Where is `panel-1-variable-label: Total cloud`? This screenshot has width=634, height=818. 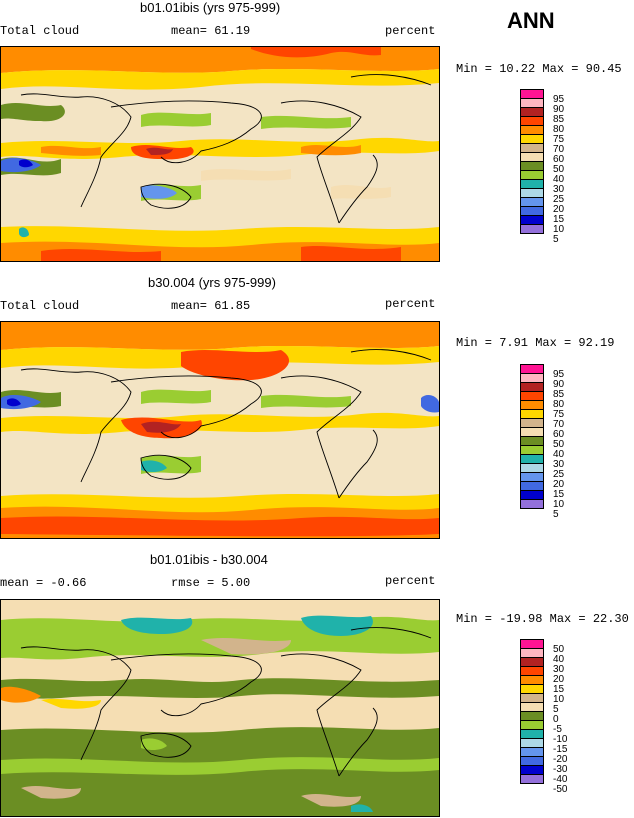
panel-1-variable-label: Total cloud is located at coordinates (40, 31).